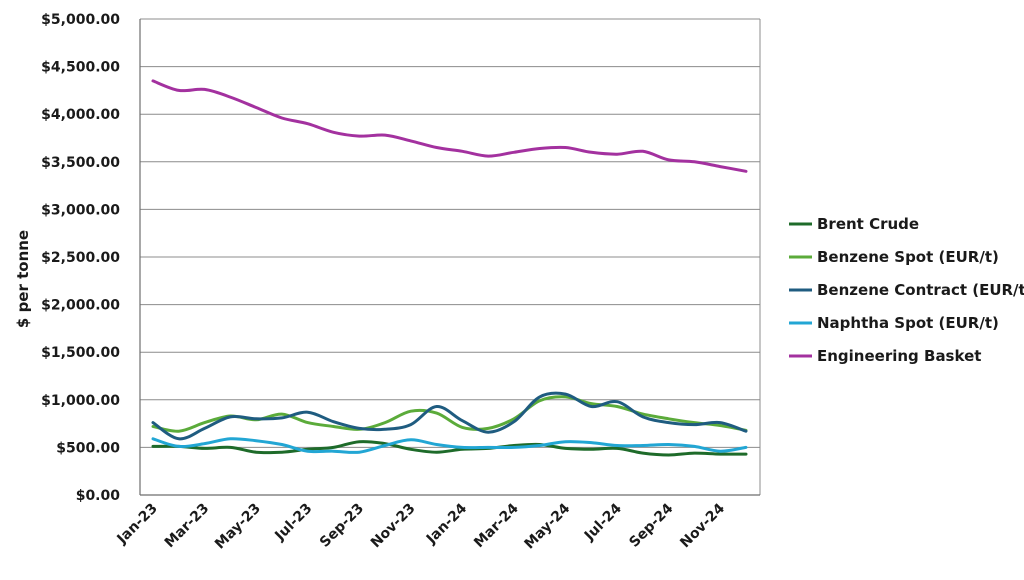 The height and width of the screenshot is (580, 1024). Describe the element at coordinates (80, 401) in the screenshot. I see `y-tick-label: $1,000.00` at that location.